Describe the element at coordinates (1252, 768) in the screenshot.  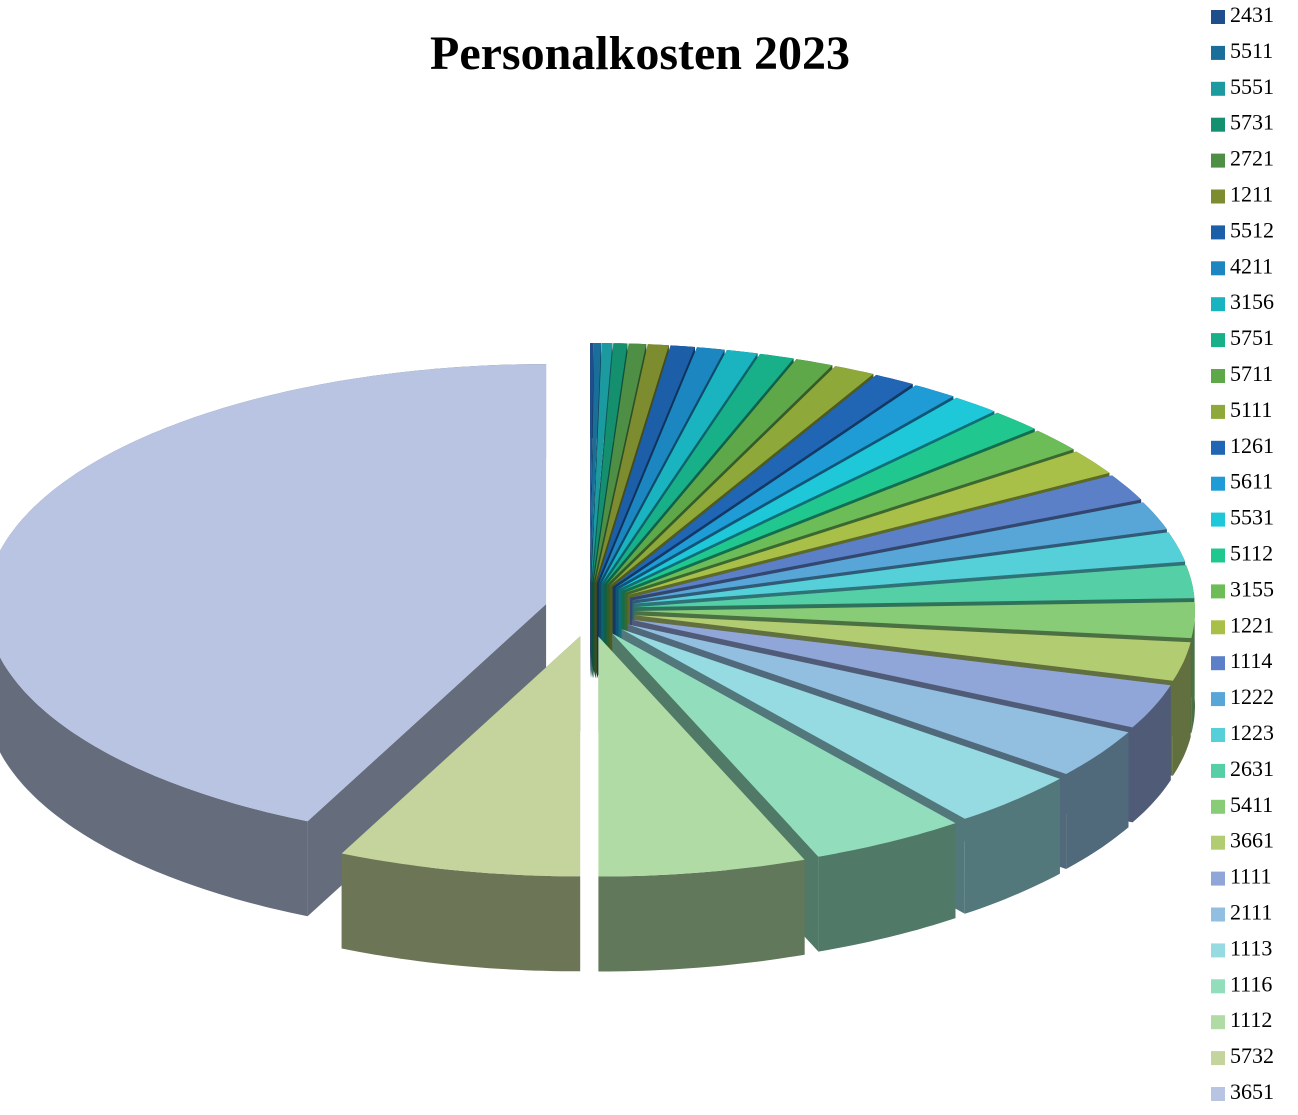
I see `legend-label: 2631` at that location.